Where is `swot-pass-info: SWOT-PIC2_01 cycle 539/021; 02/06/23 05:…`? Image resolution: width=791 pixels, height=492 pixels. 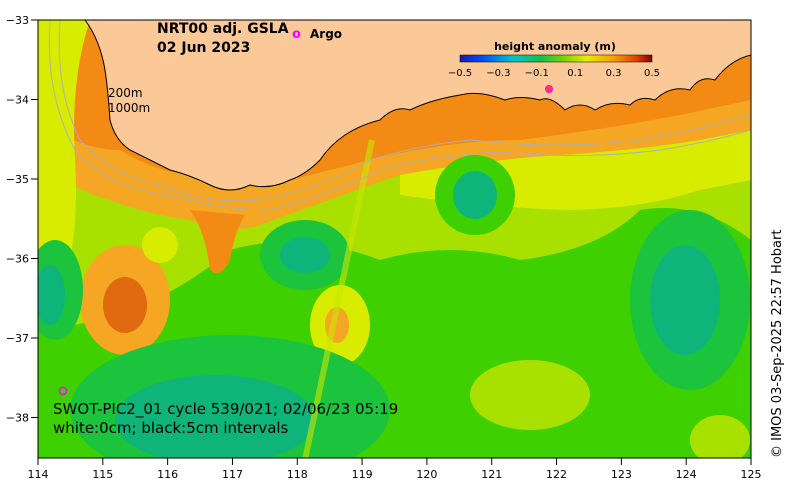 swot-pass-info: SWOT-PIC2_01 cycle 539/021; 02/06/23 05:… is located at coordinates (225, 409).